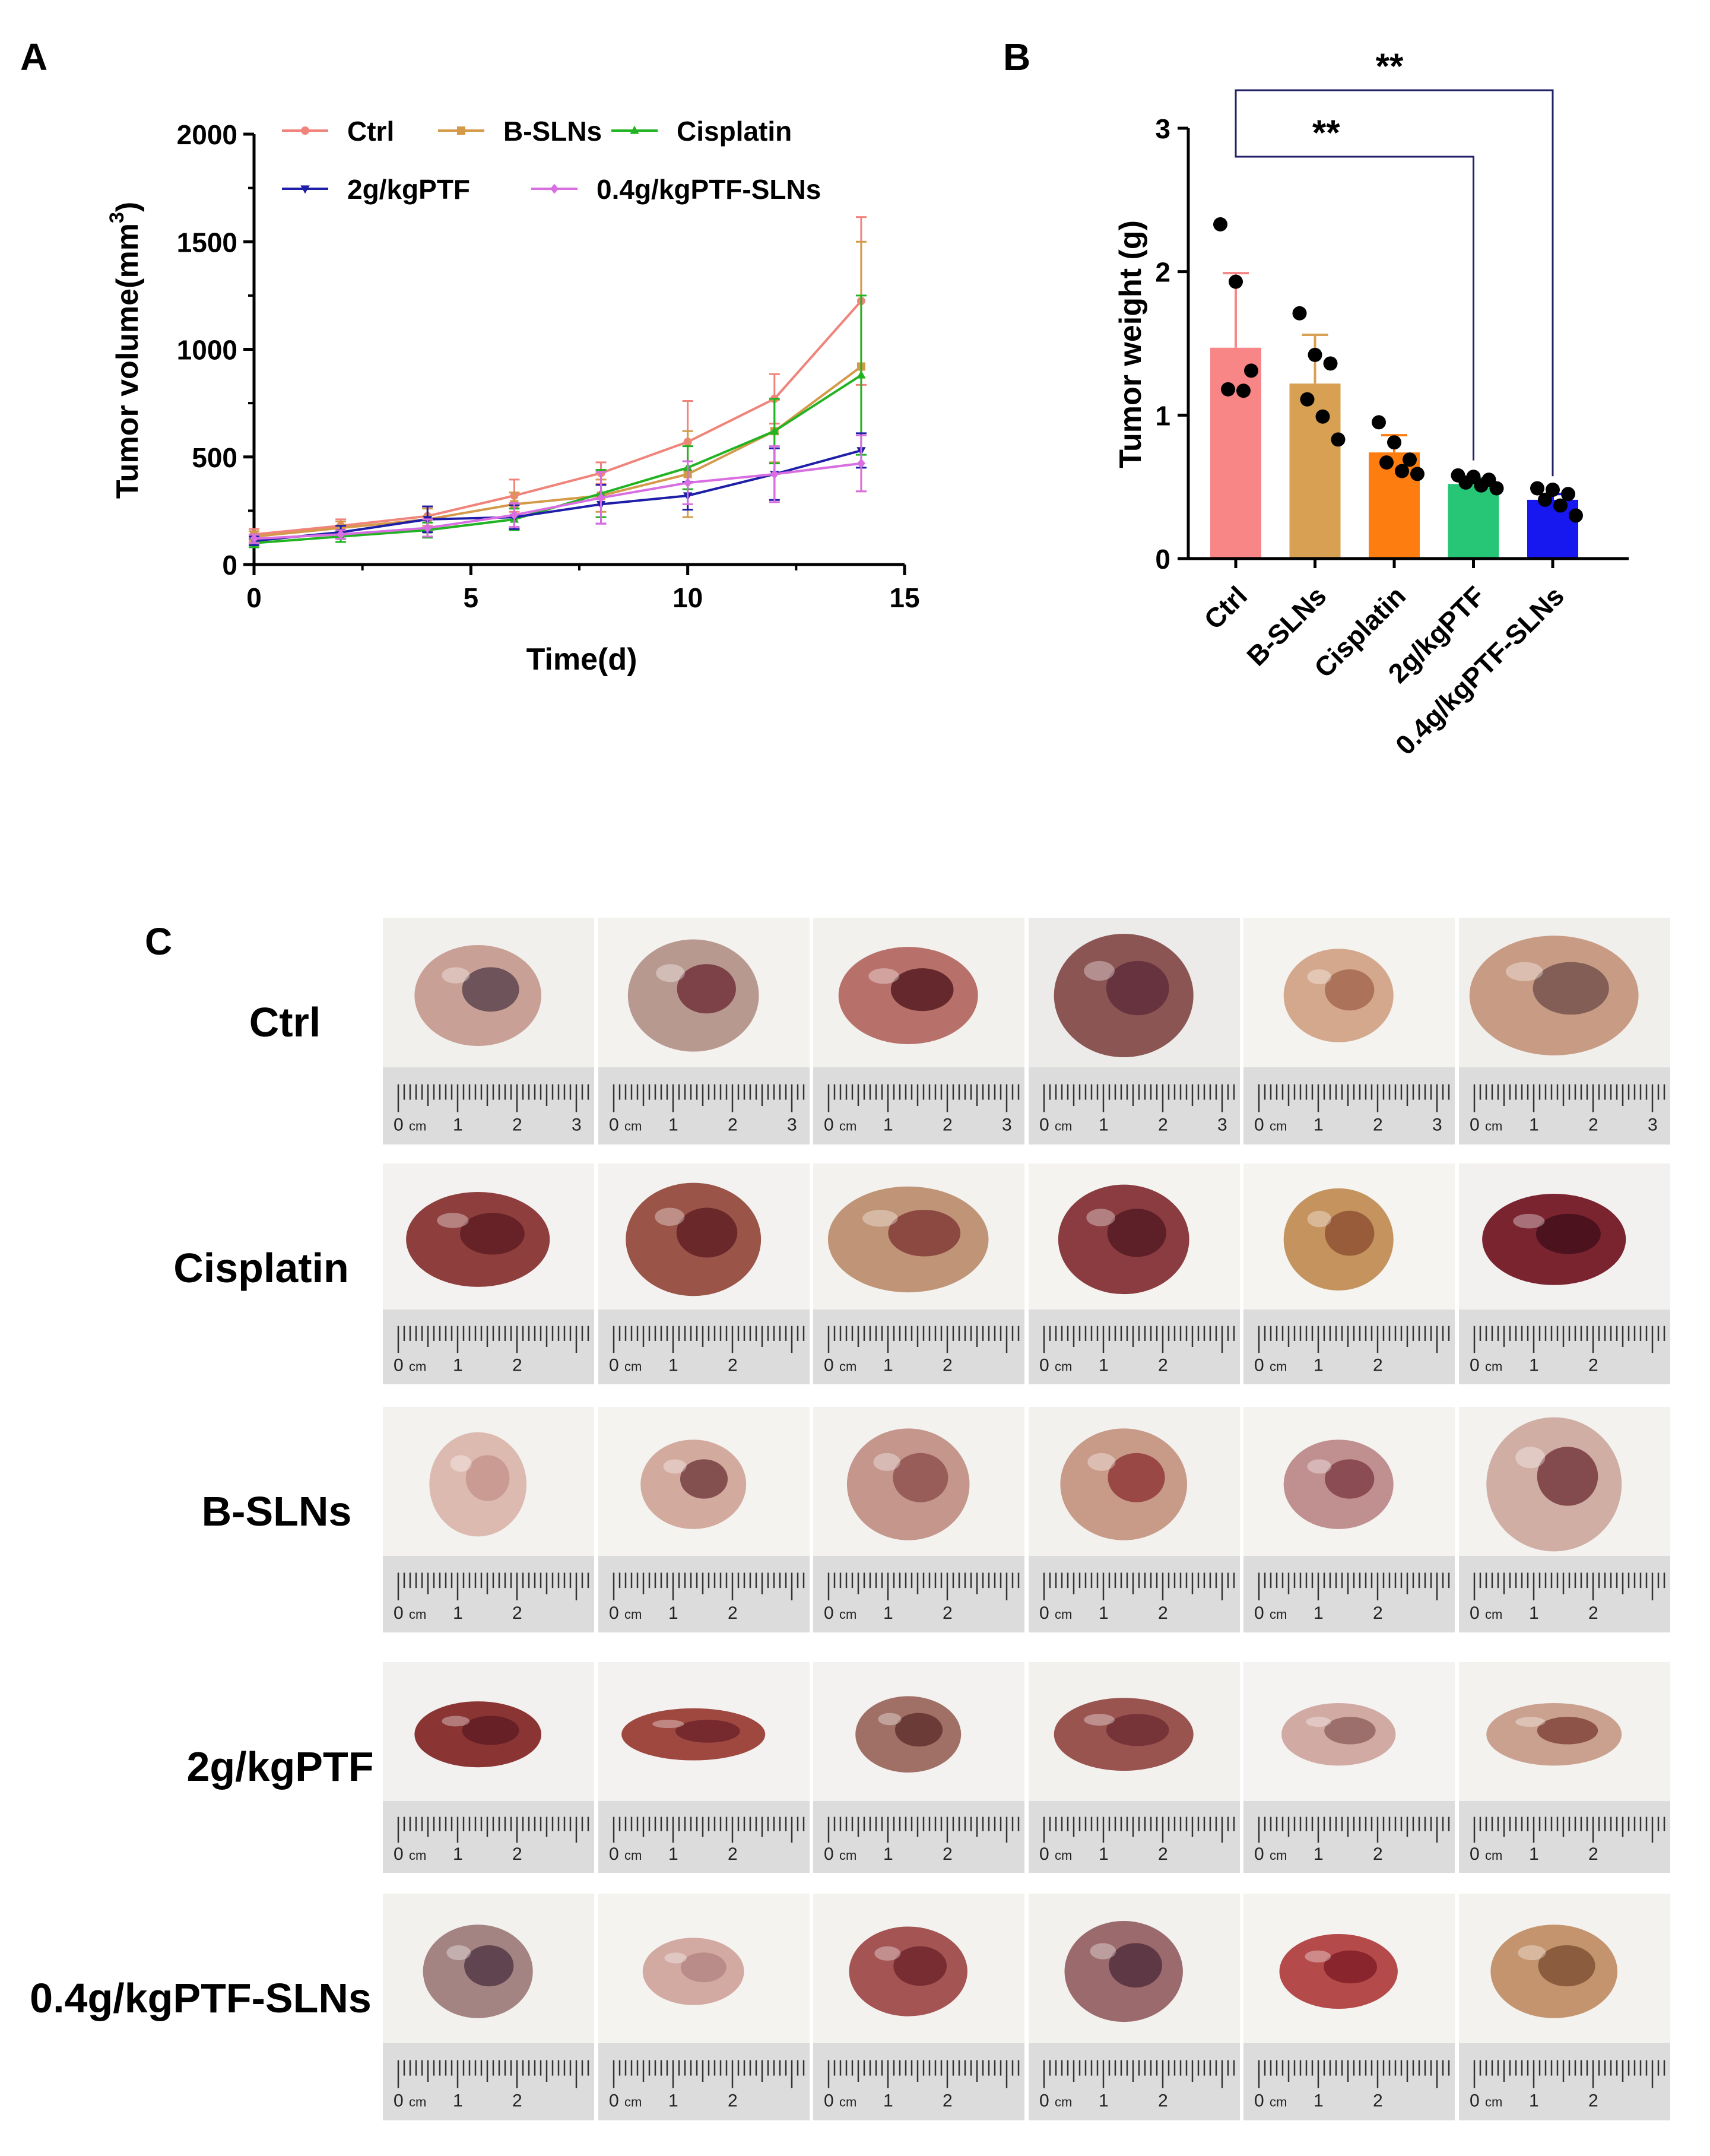  What do you see at coordinates (371, 131) in the screenshot?
I see `chart-a-legend-label: Ctrl` at bounding box center [371, 131].